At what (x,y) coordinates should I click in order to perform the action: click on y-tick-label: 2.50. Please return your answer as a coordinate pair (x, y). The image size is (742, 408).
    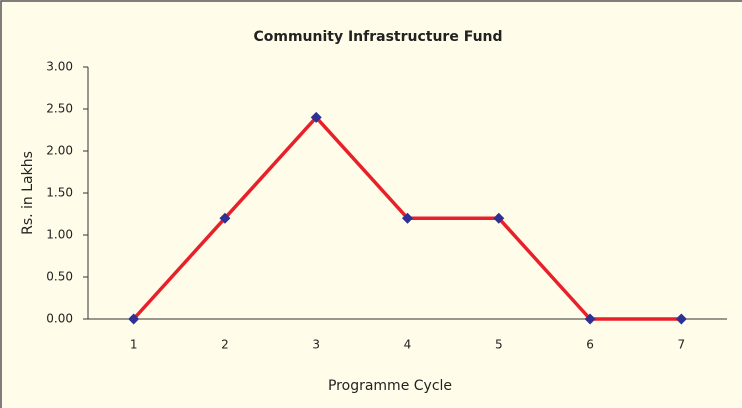
    Looking at the image, I should click on (59, 109).